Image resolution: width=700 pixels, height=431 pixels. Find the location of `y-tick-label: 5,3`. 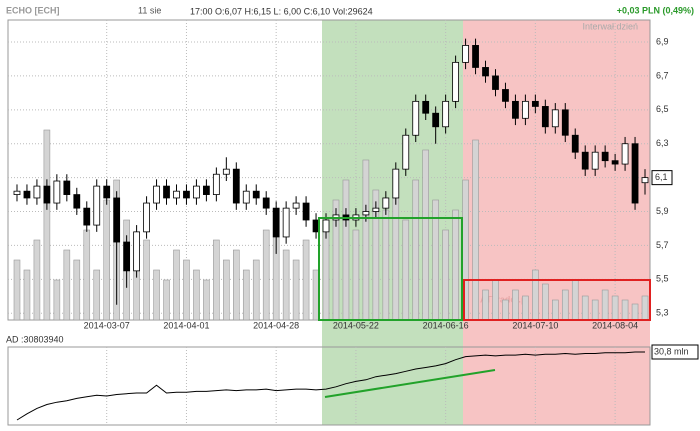

y-tick-label: 5,3 is located at coordinates (662, 313).